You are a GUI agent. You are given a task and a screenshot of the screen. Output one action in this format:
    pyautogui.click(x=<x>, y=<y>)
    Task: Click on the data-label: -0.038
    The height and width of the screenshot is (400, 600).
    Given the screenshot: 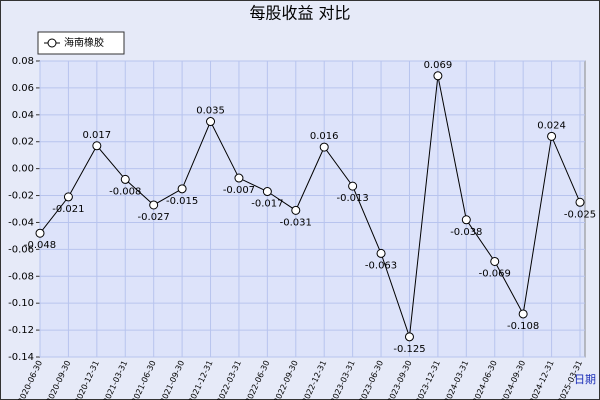 What is the action you would take?
    pyautogui.click(x=466, y=232)
    